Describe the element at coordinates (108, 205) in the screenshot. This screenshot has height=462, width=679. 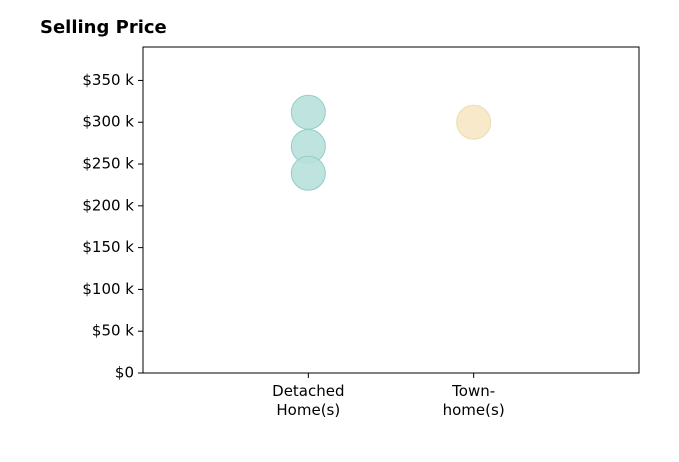
I see `y-tick-label: $200 k` at that location.